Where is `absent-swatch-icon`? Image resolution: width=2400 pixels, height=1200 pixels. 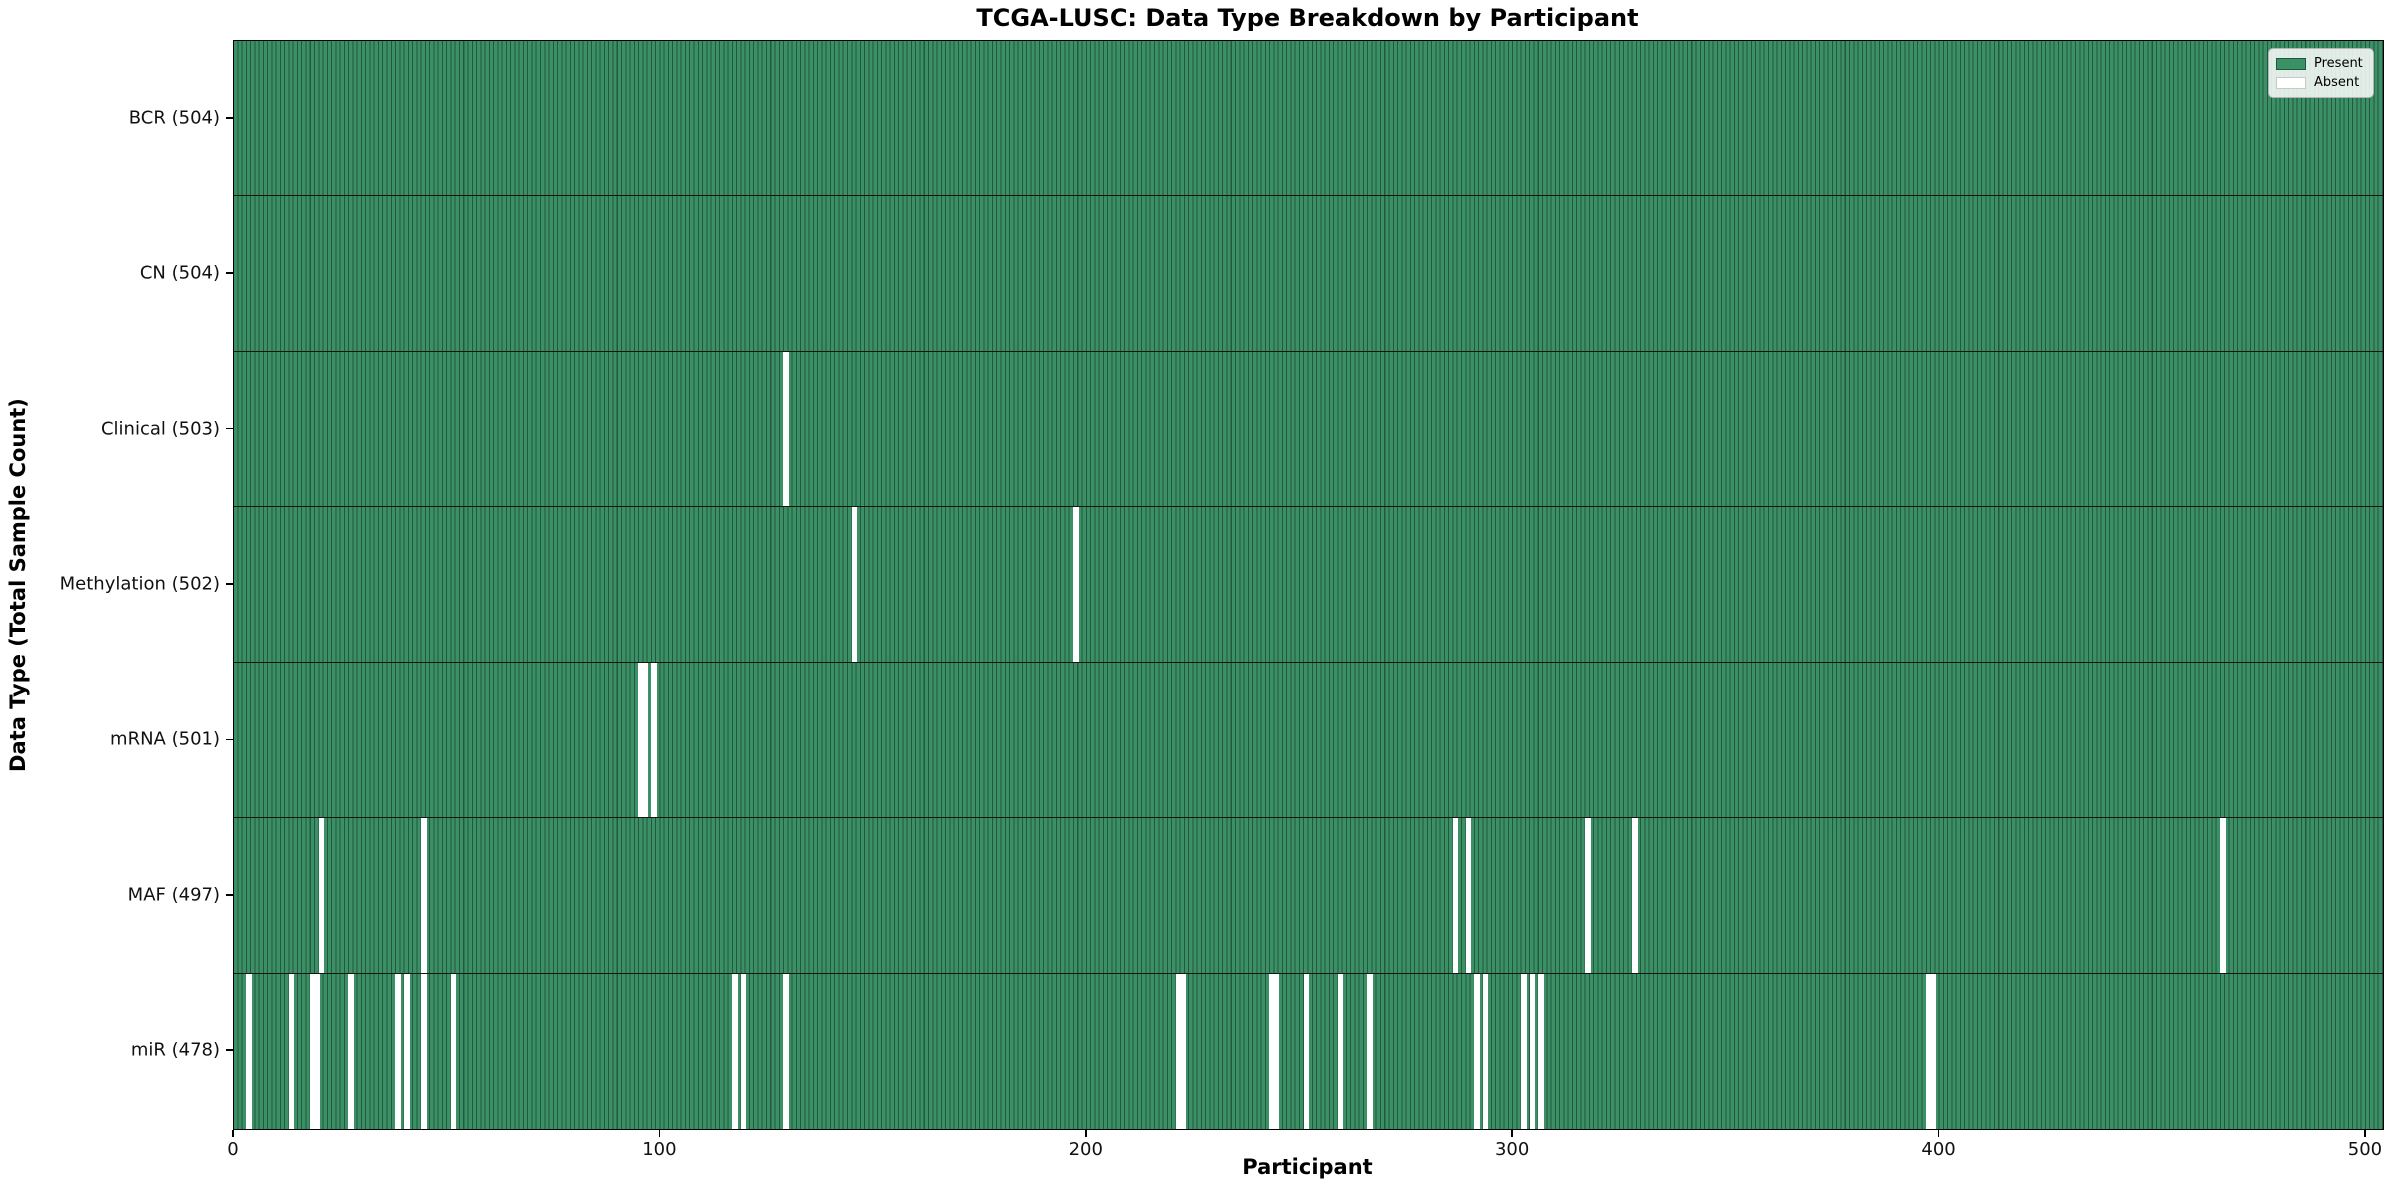 absent-swatch-icon is located at coordinates (2291, 82).